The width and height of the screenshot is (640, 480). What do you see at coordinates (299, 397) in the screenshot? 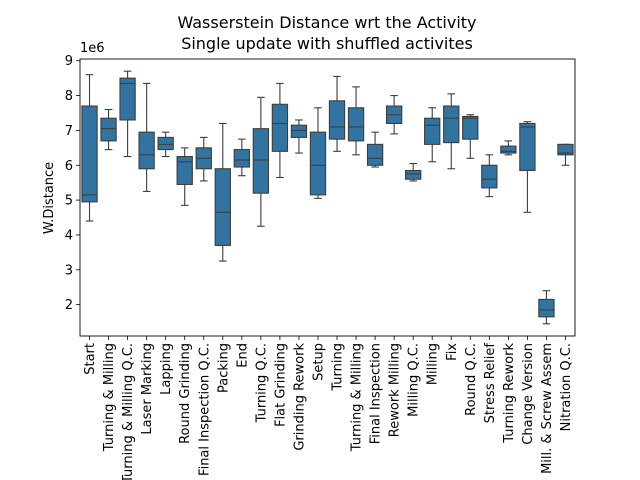
I see `x-tick-label-11: Grinding Rework` at bounding box center [299, 397].